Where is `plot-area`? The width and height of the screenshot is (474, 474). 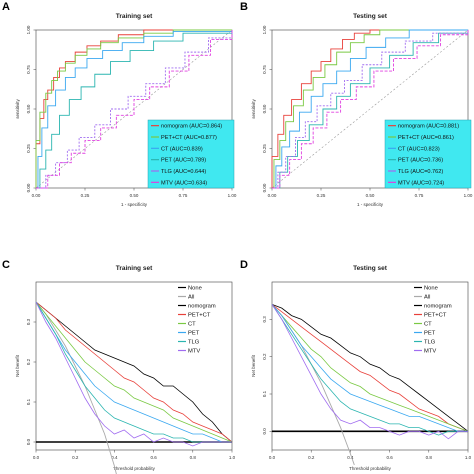
plot-area is located at coordinates (370, 366).